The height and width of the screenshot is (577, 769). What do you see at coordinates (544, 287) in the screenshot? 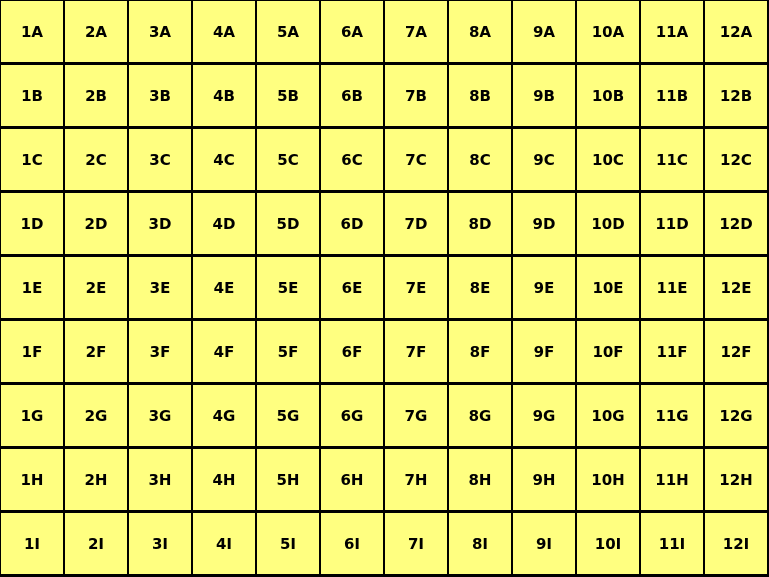
I see `grid-cell-9e: 9E` at bounding box center [544, 287].